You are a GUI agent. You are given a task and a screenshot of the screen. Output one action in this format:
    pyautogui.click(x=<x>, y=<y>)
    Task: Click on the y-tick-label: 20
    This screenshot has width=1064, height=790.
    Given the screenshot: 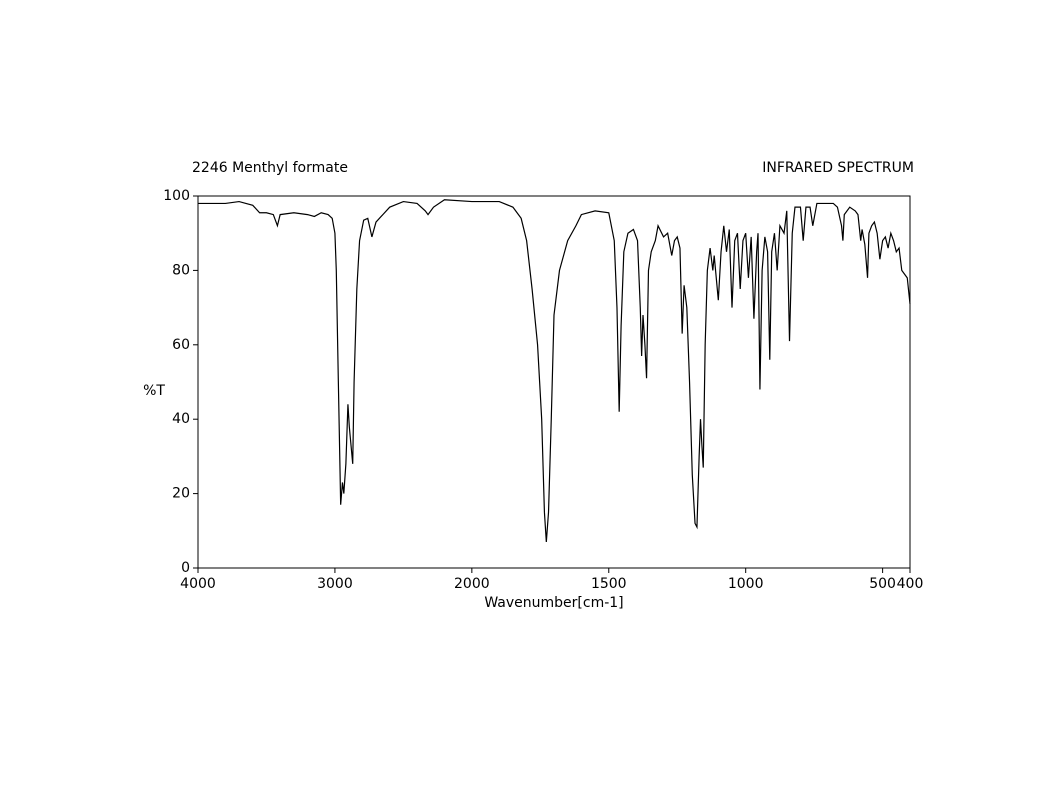 What is the action you would take?
    pyautogui.click(x=181, y=494)
    